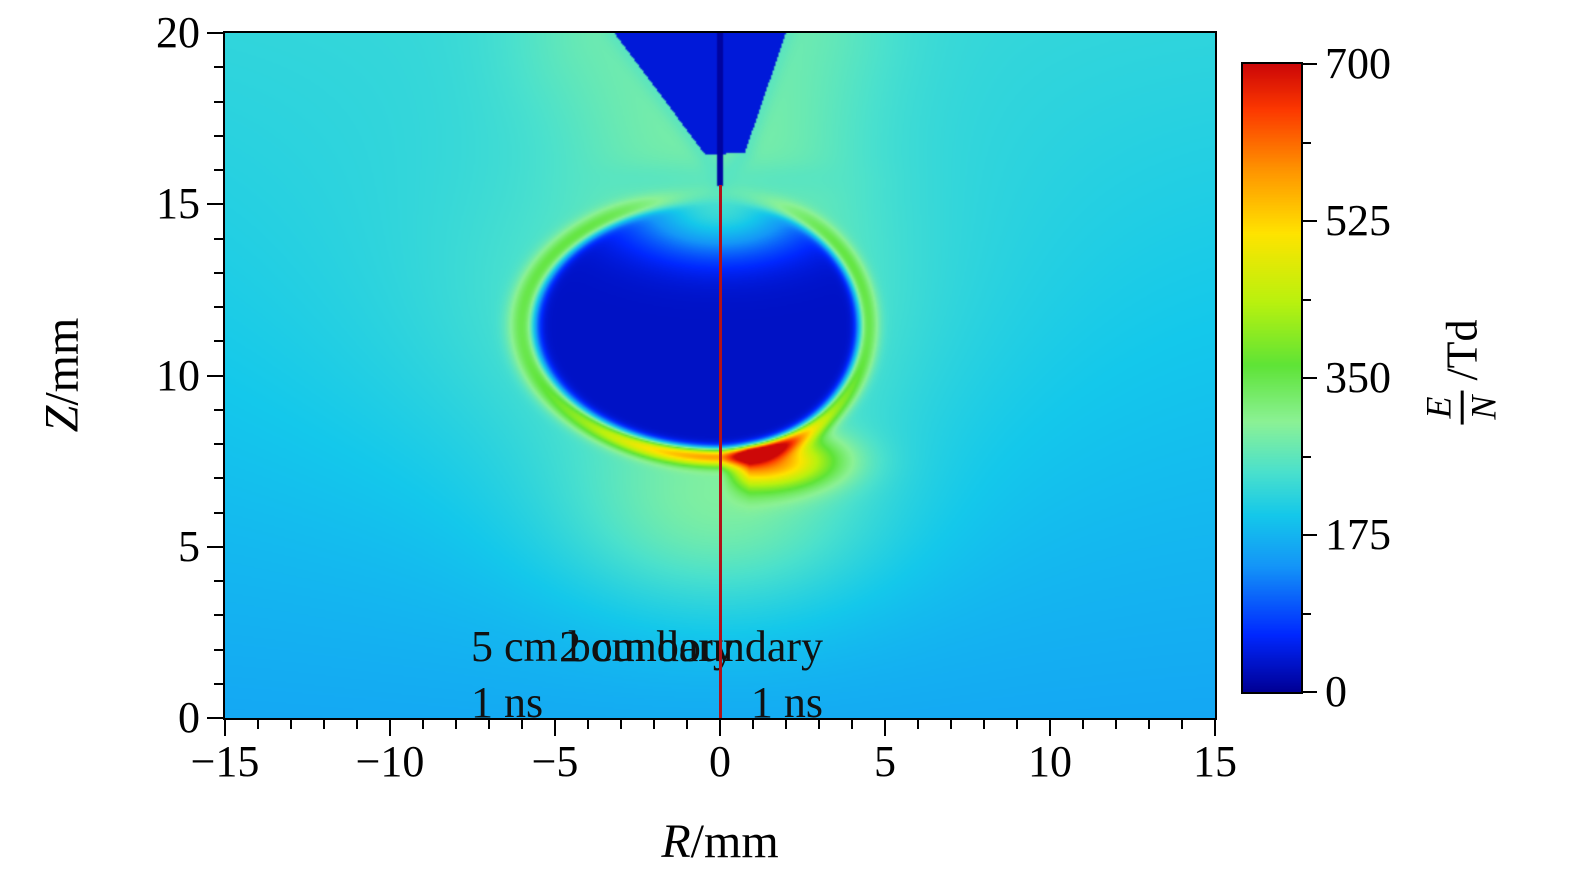  Describe the element at coordinates (1050, 761) in the screenshot. I see `x-tick-label: 10` at that location.